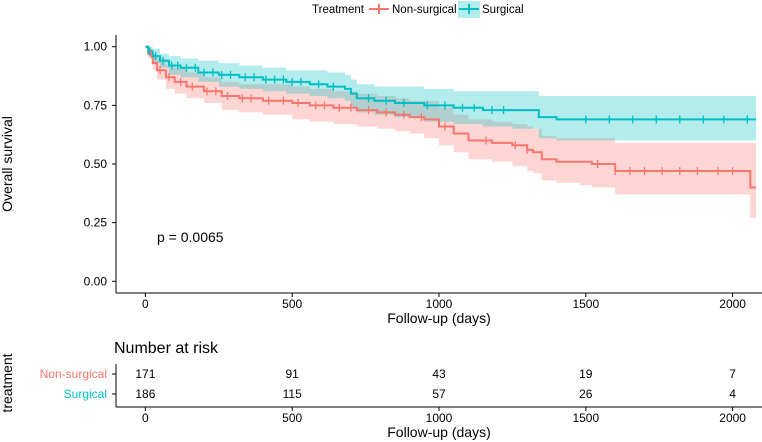 The image size is (762, 442). I want to click on y-axis-label: Overall survival, so click(7, 164).